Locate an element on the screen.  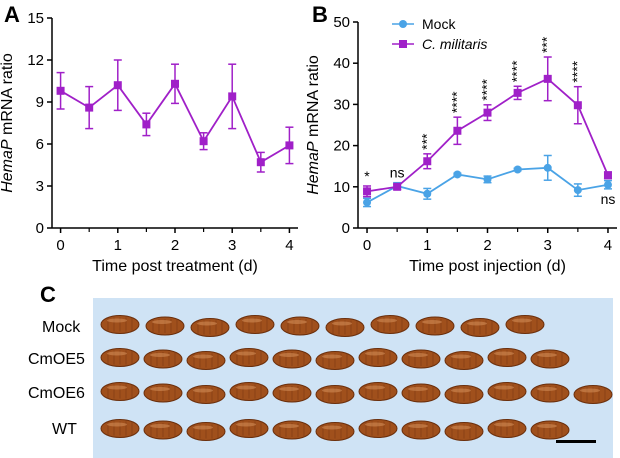
row-label-mock: Mock is located at coordinates (61, 327).